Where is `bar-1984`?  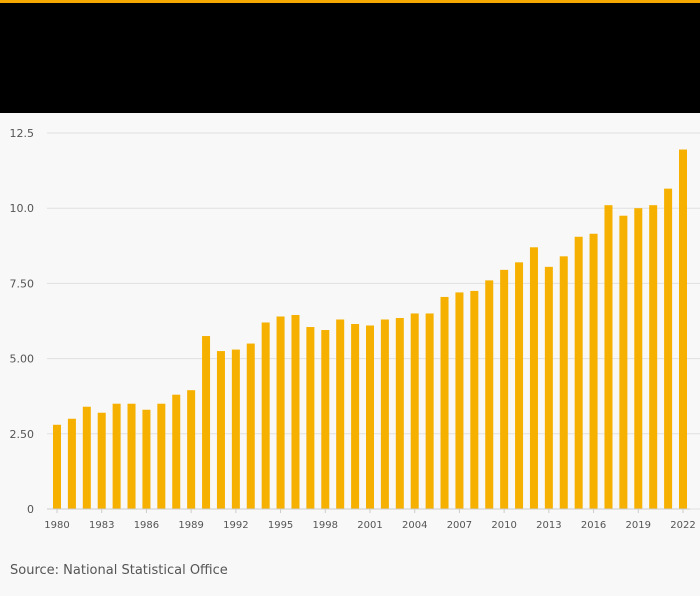
bar-1984 is located at coordinates (116, 456).